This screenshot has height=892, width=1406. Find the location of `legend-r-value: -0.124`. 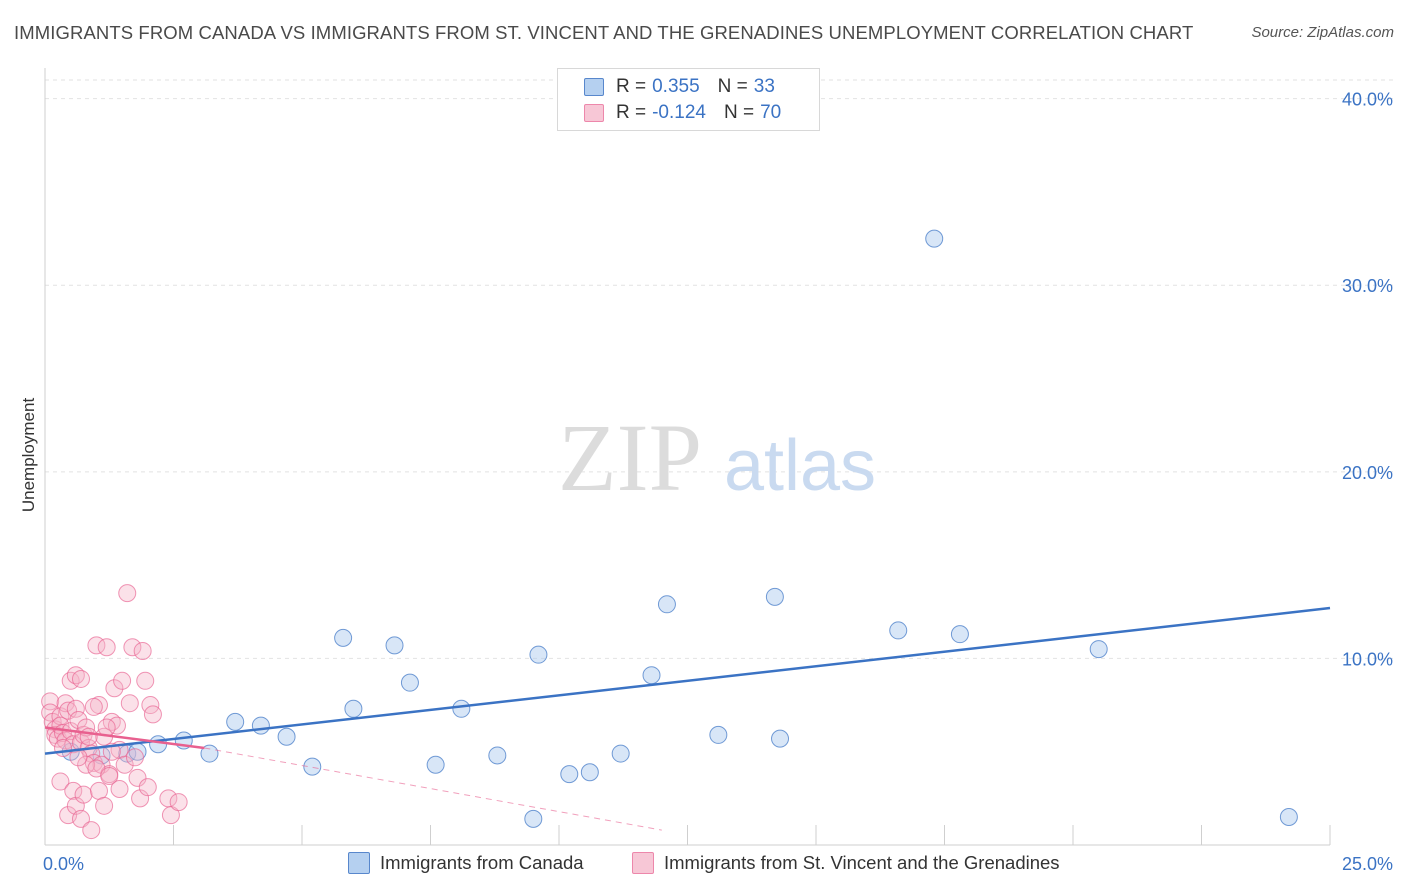

legend-r-value: -0.124 is located at coordinates (679, 112).